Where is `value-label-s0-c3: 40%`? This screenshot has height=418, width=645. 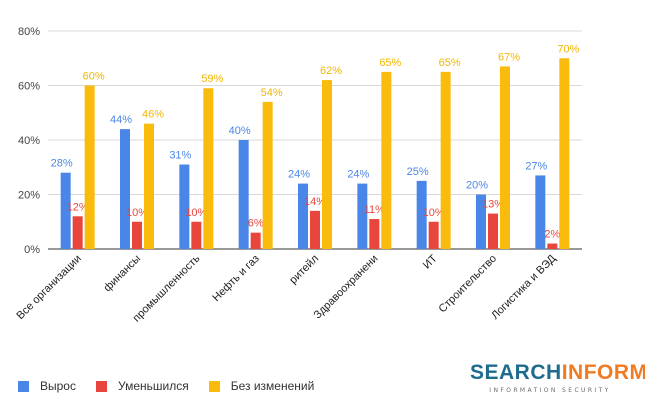 value-label-s0-c3: 40% is located at coordinates (240, 131).